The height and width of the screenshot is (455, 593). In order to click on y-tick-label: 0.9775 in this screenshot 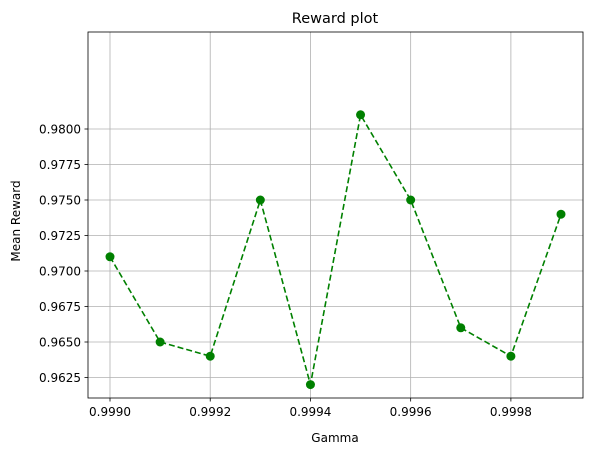, I will do `click(60, 165)`.